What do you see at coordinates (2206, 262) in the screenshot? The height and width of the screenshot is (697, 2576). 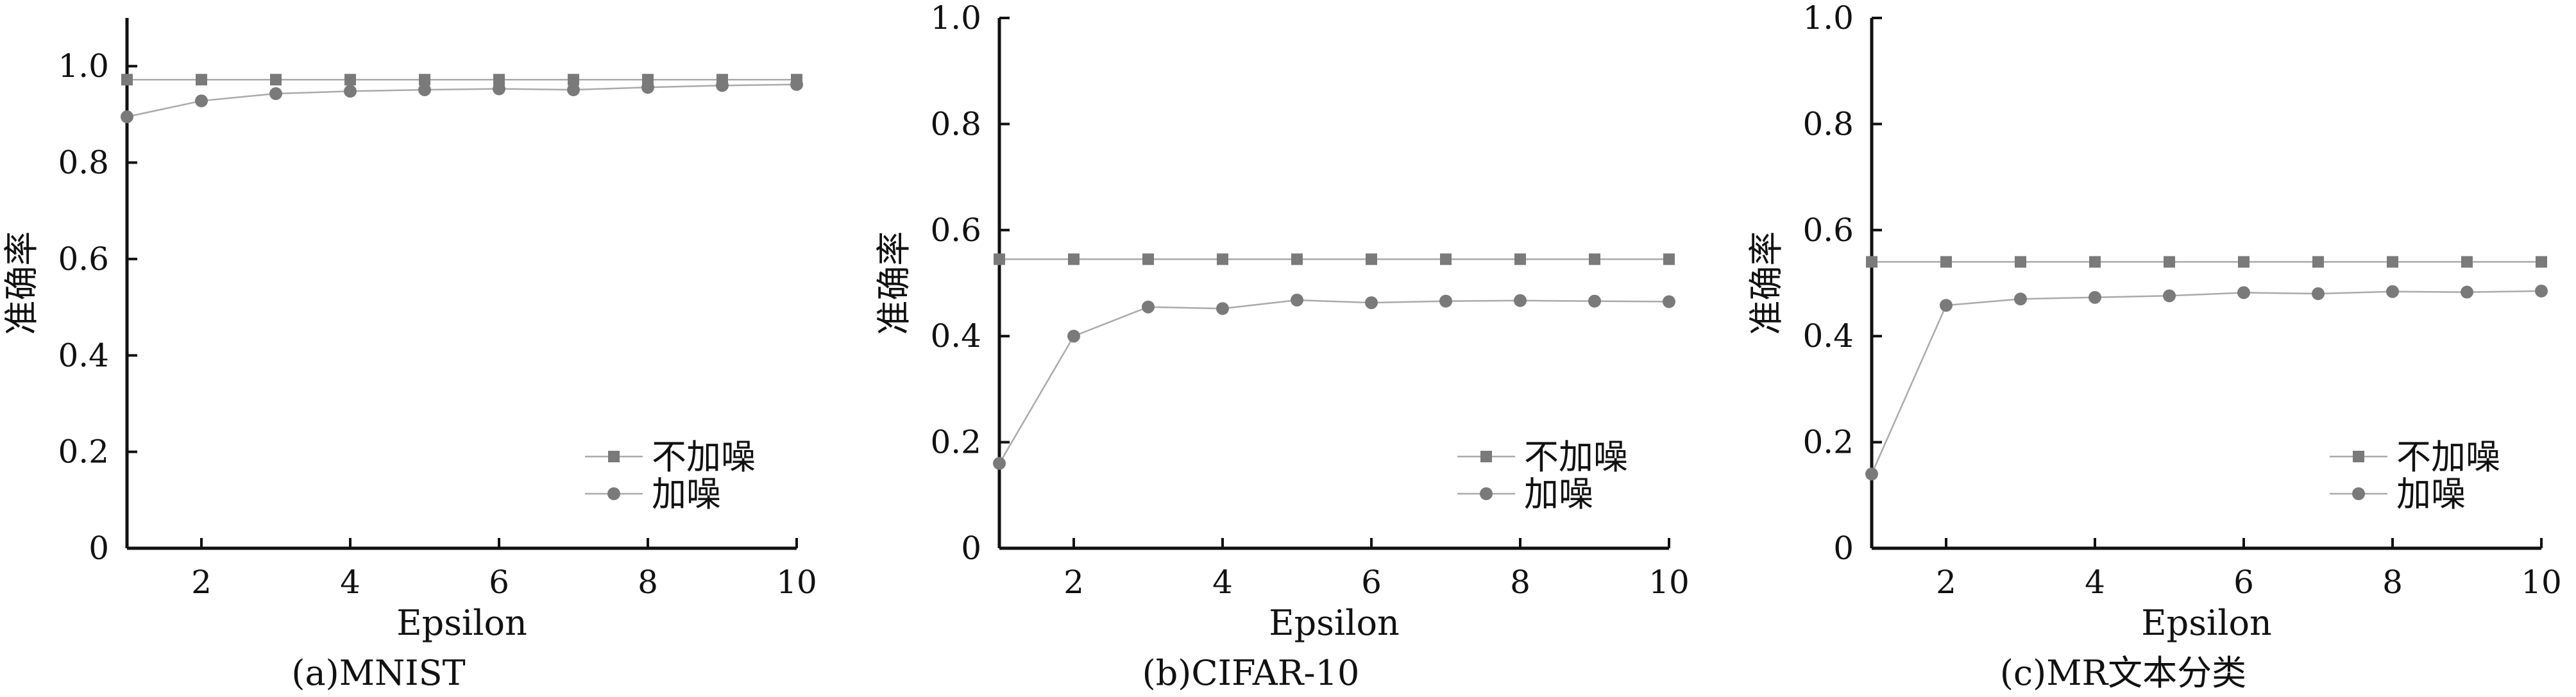 I see `series-no-noise` at bounding box center [2206, 262].